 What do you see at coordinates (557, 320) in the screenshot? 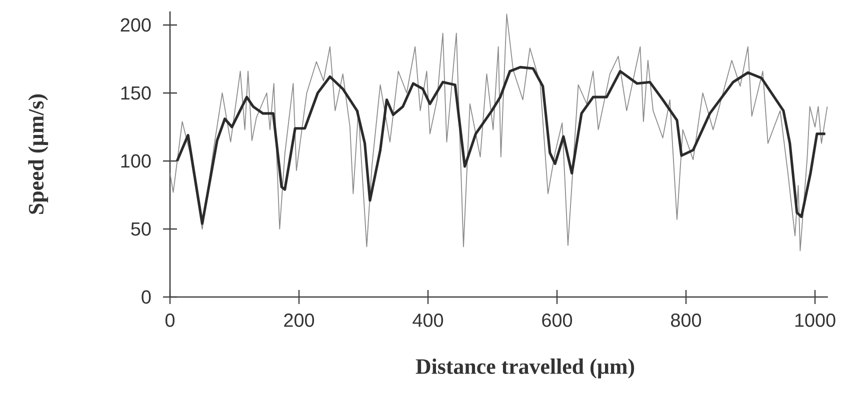
I see `x-tick-label: 600` at bounding box center [557, 320].